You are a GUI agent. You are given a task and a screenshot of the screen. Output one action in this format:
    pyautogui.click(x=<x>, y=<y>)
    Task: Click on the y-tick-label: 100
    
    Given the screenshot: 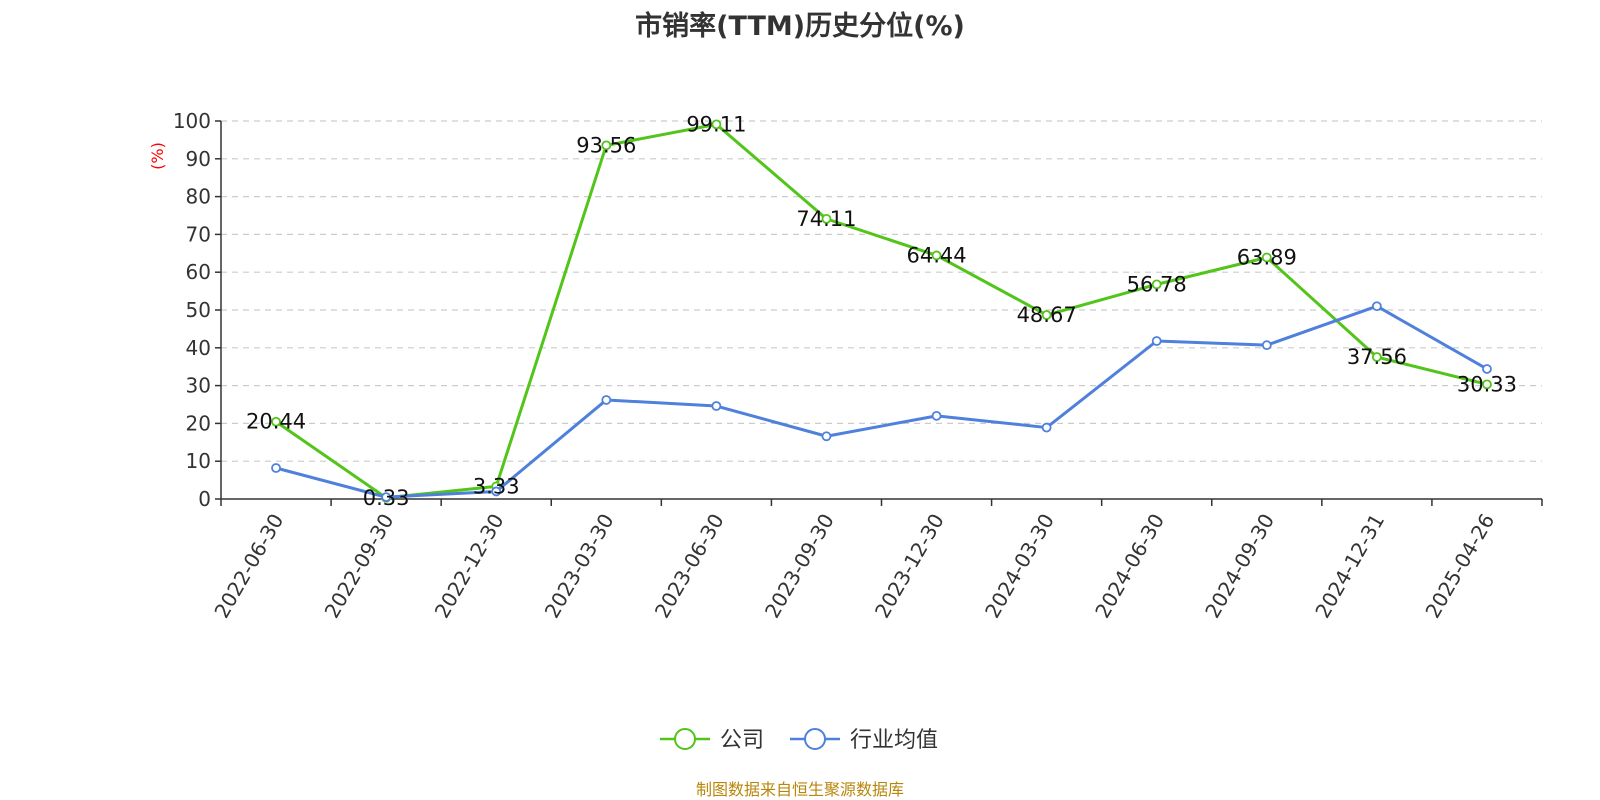 What is the action you would take?
    pyautogui.click(x=192, y=121)
    